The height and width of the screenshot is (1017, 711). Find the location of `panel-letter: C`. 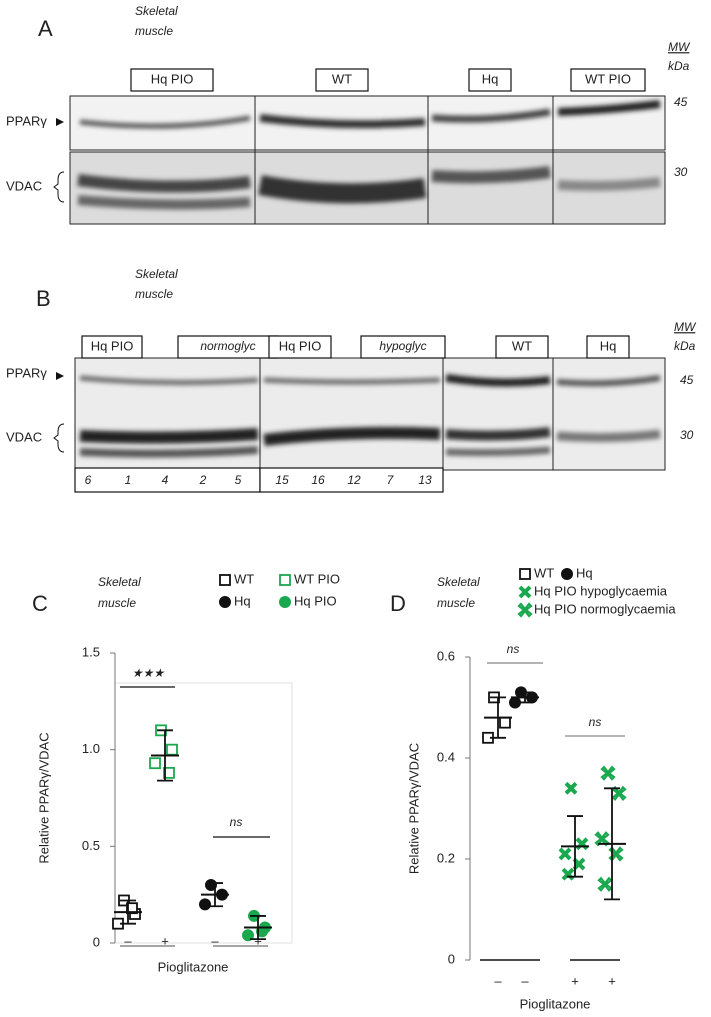

panel-letter: C is located at coordinates (40, 603).